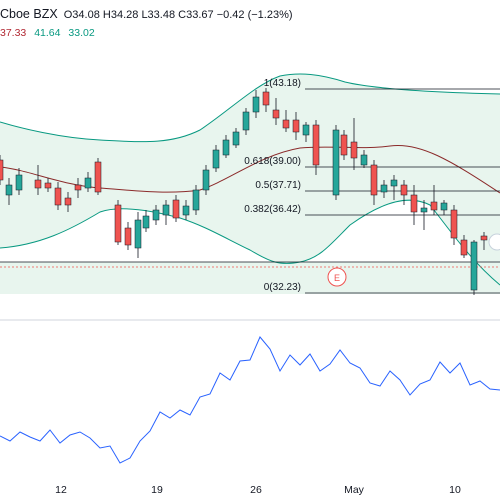  What do you see at coordinates (250, 108) in the screenshot?
I see `bollinger-upper-line` at bounding box center [250, 108].